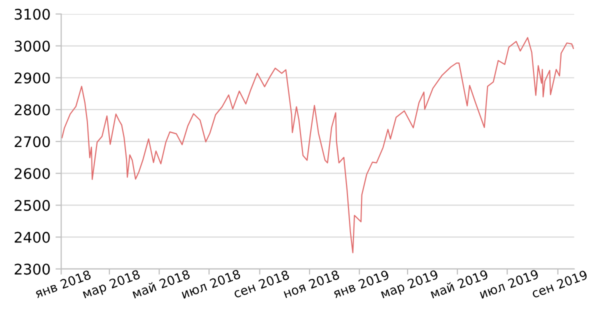  I want to click on y-tick-label: 2900, so click(32, 78).